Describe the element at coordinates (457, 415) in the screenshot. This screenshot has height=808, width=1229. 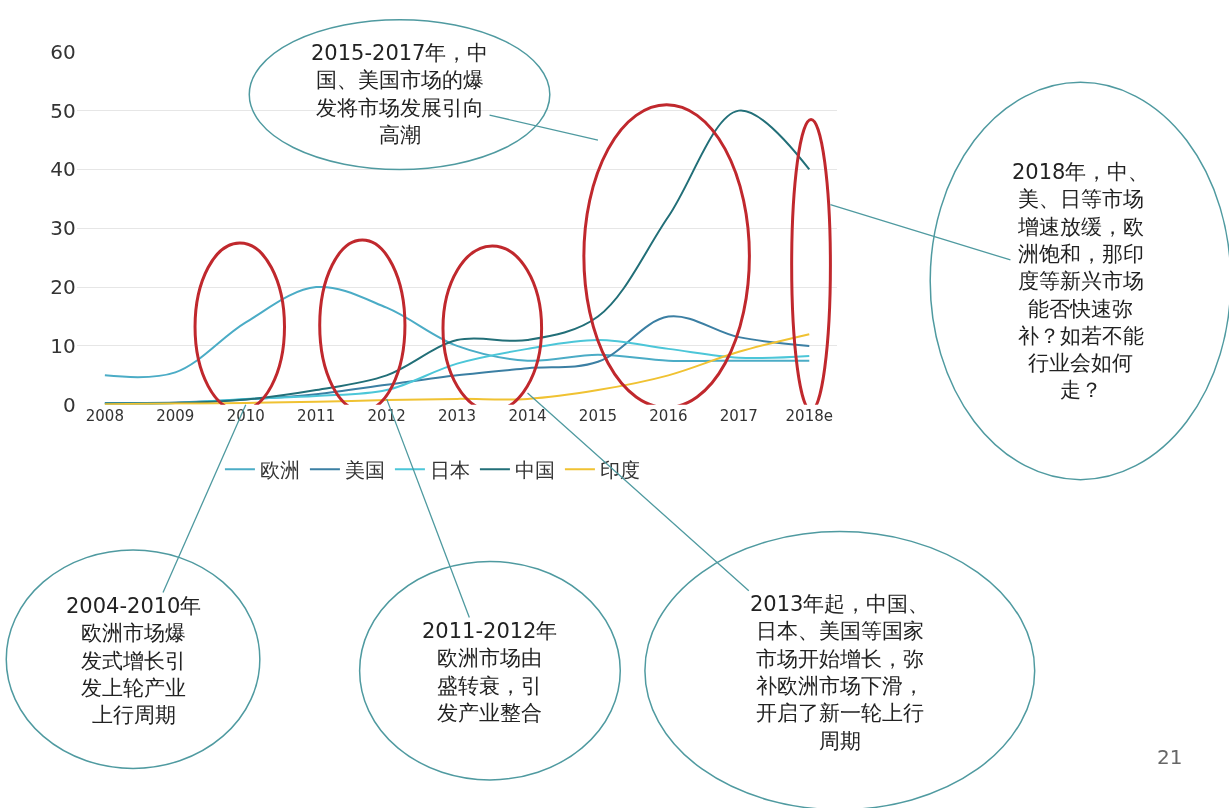
I see `x-tick-label: 2013` at that location.